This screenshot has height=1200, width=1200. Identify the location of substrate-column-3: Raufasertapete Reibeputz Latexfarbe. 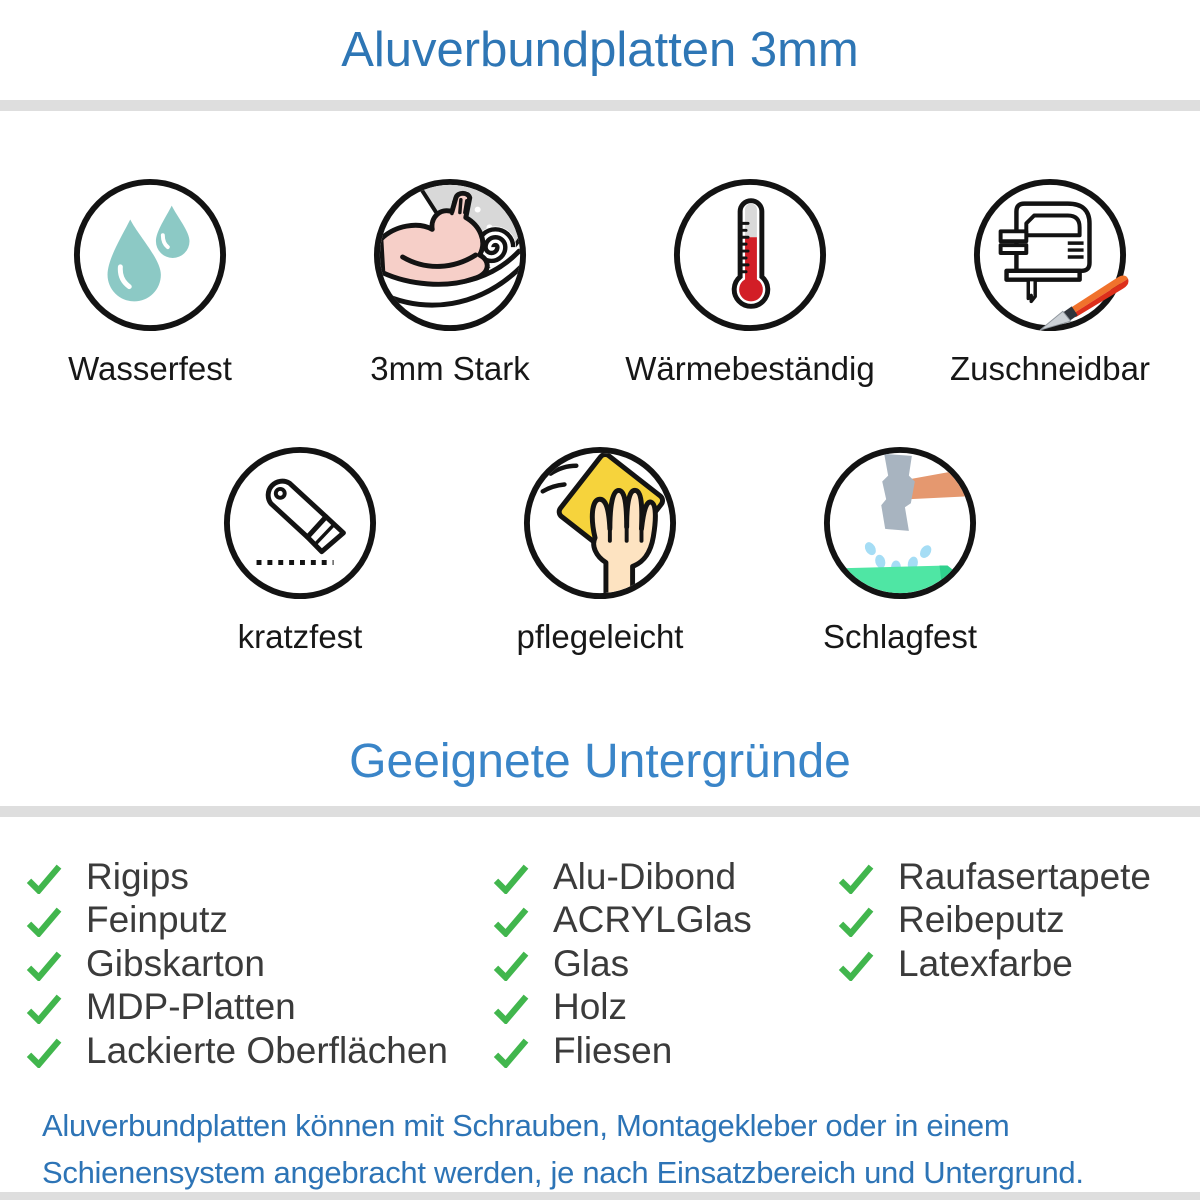
(994, 920).